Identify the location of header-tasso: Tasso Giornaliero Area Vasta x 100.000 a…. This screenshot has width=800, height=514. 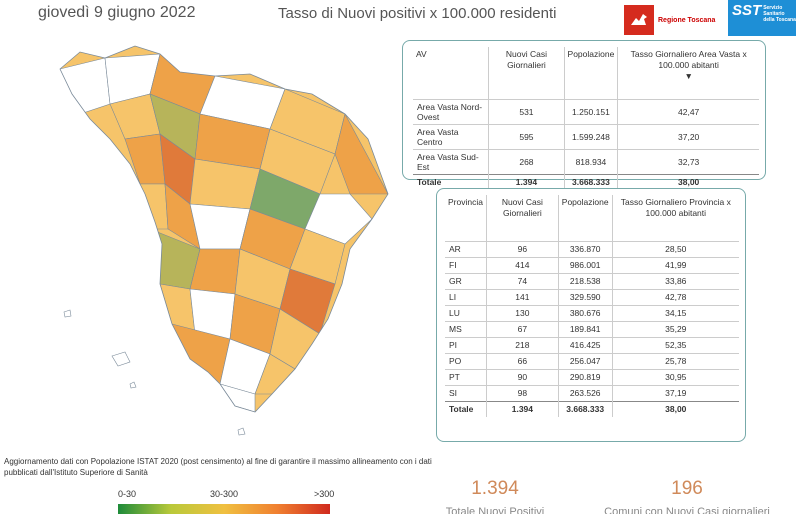
(688, 73).